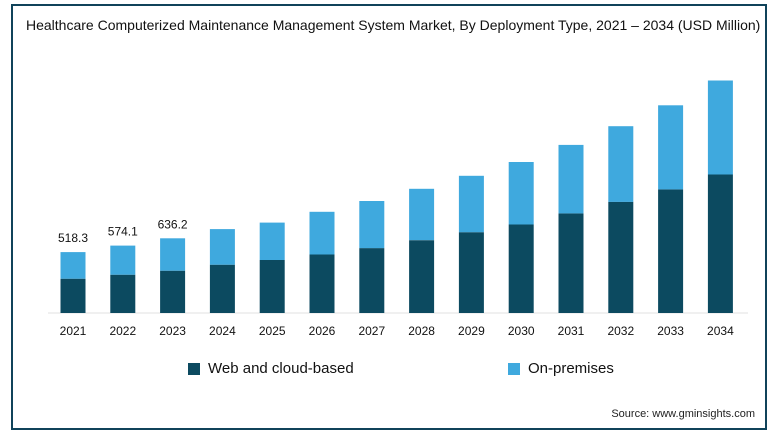 The image size is (781, 447). Describe the element at coordinates (73, 295) in the screenshot. I see `bar-web-cloud-2021` at that location.